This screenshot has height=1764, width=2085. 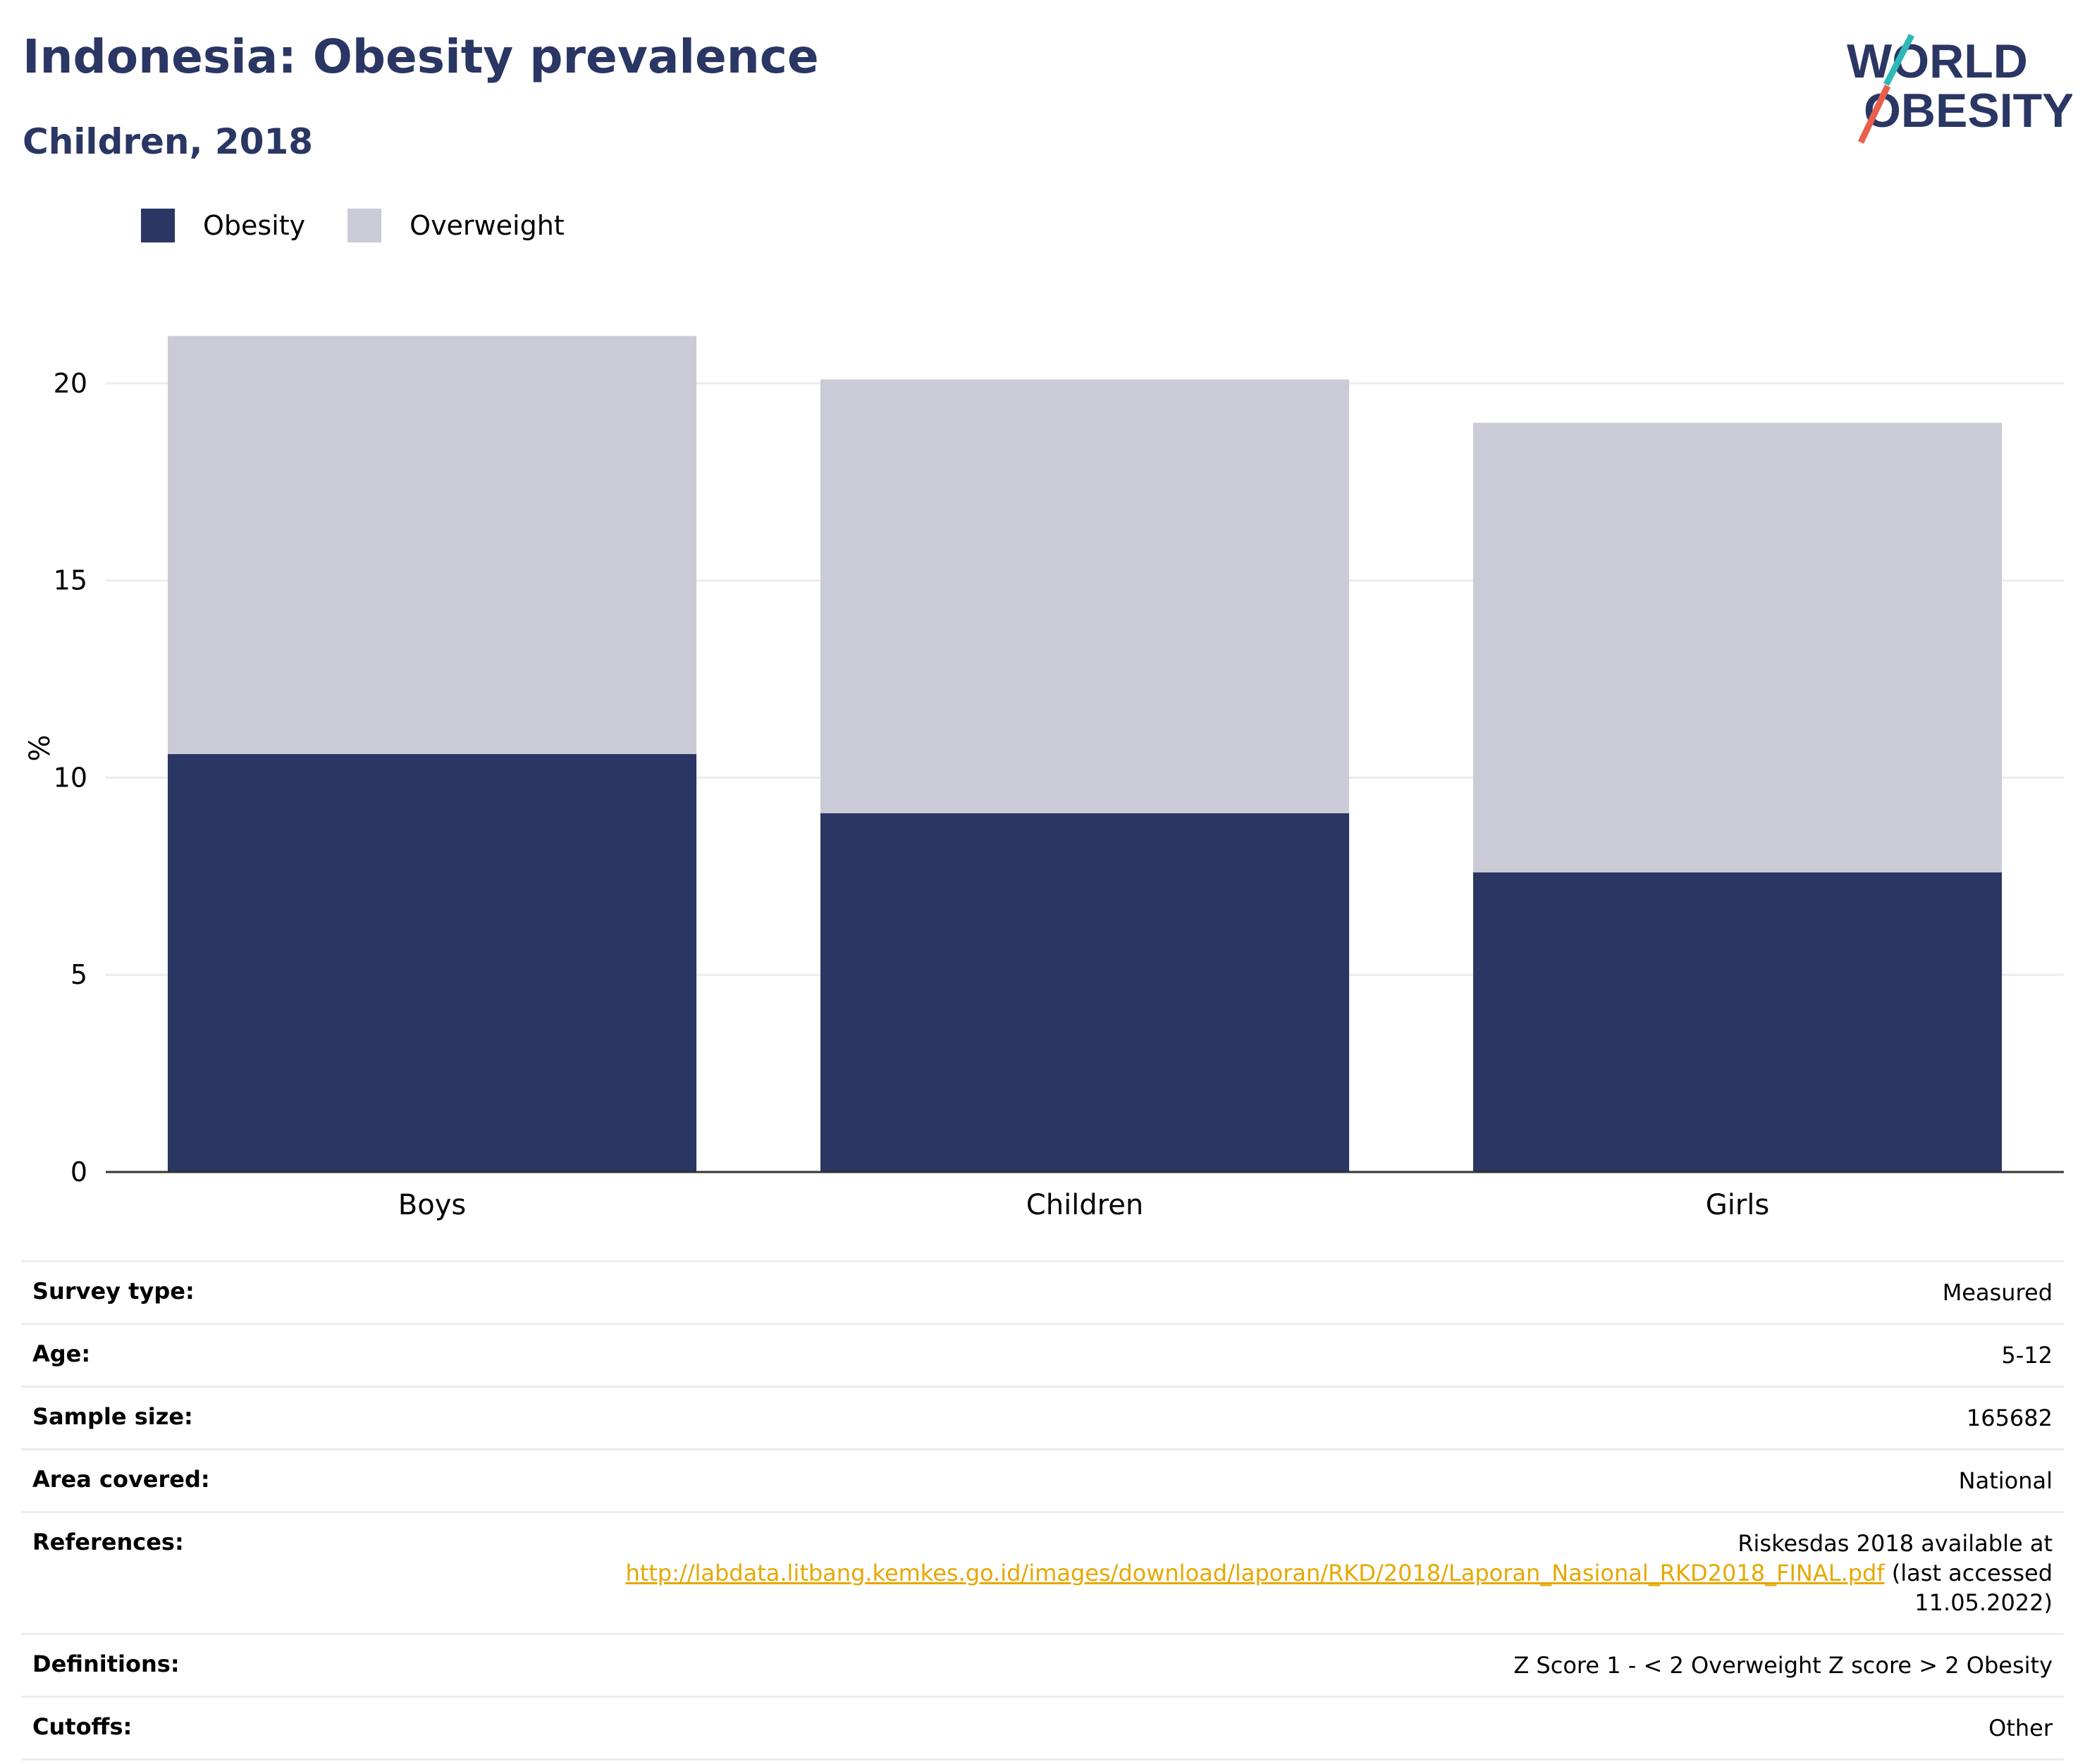 What do you see at coordinates (1042, 1479) in the screenshot?
I see `info-row-area-covered: Area covered: National` at bounding box center [1042, 1479].